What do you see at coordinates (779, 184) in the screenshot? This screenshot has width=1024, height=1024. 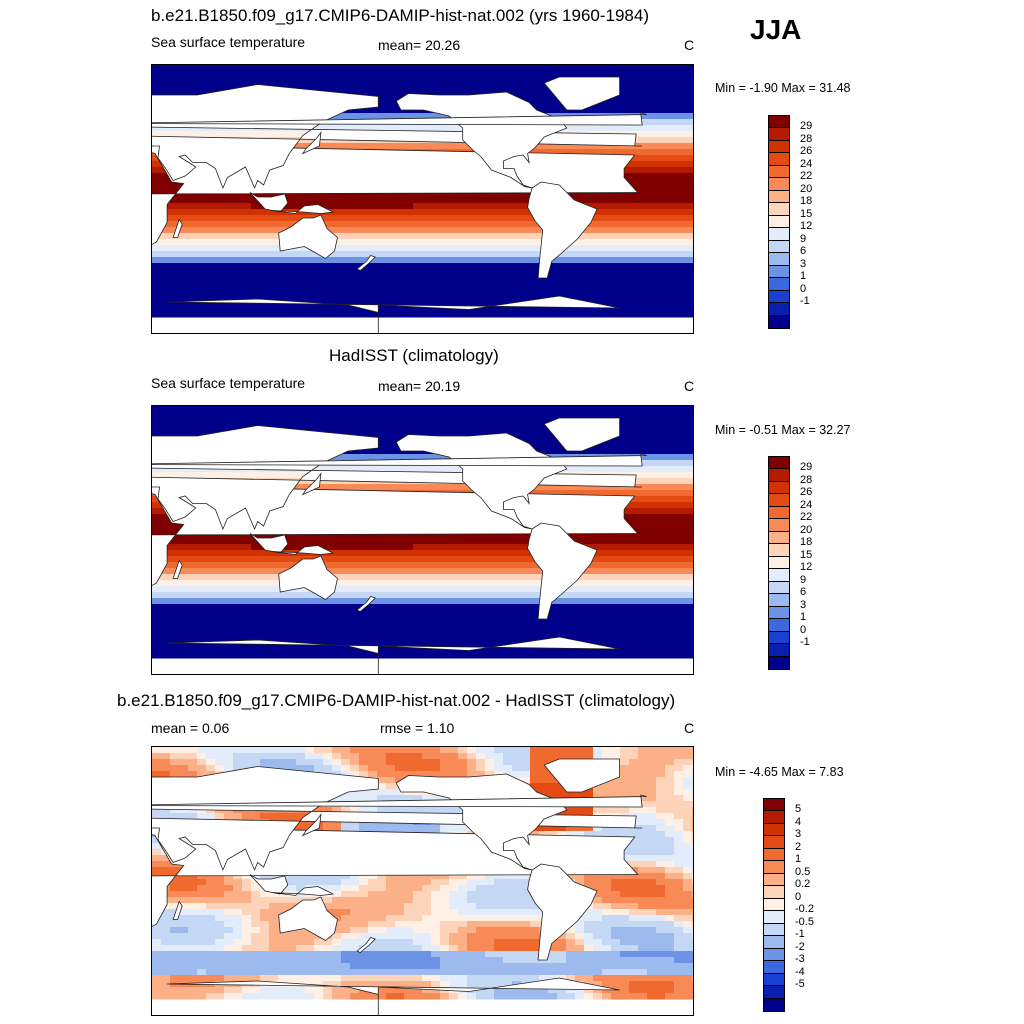 I see `colorbar-swatch` at bounding box center [779, 184].